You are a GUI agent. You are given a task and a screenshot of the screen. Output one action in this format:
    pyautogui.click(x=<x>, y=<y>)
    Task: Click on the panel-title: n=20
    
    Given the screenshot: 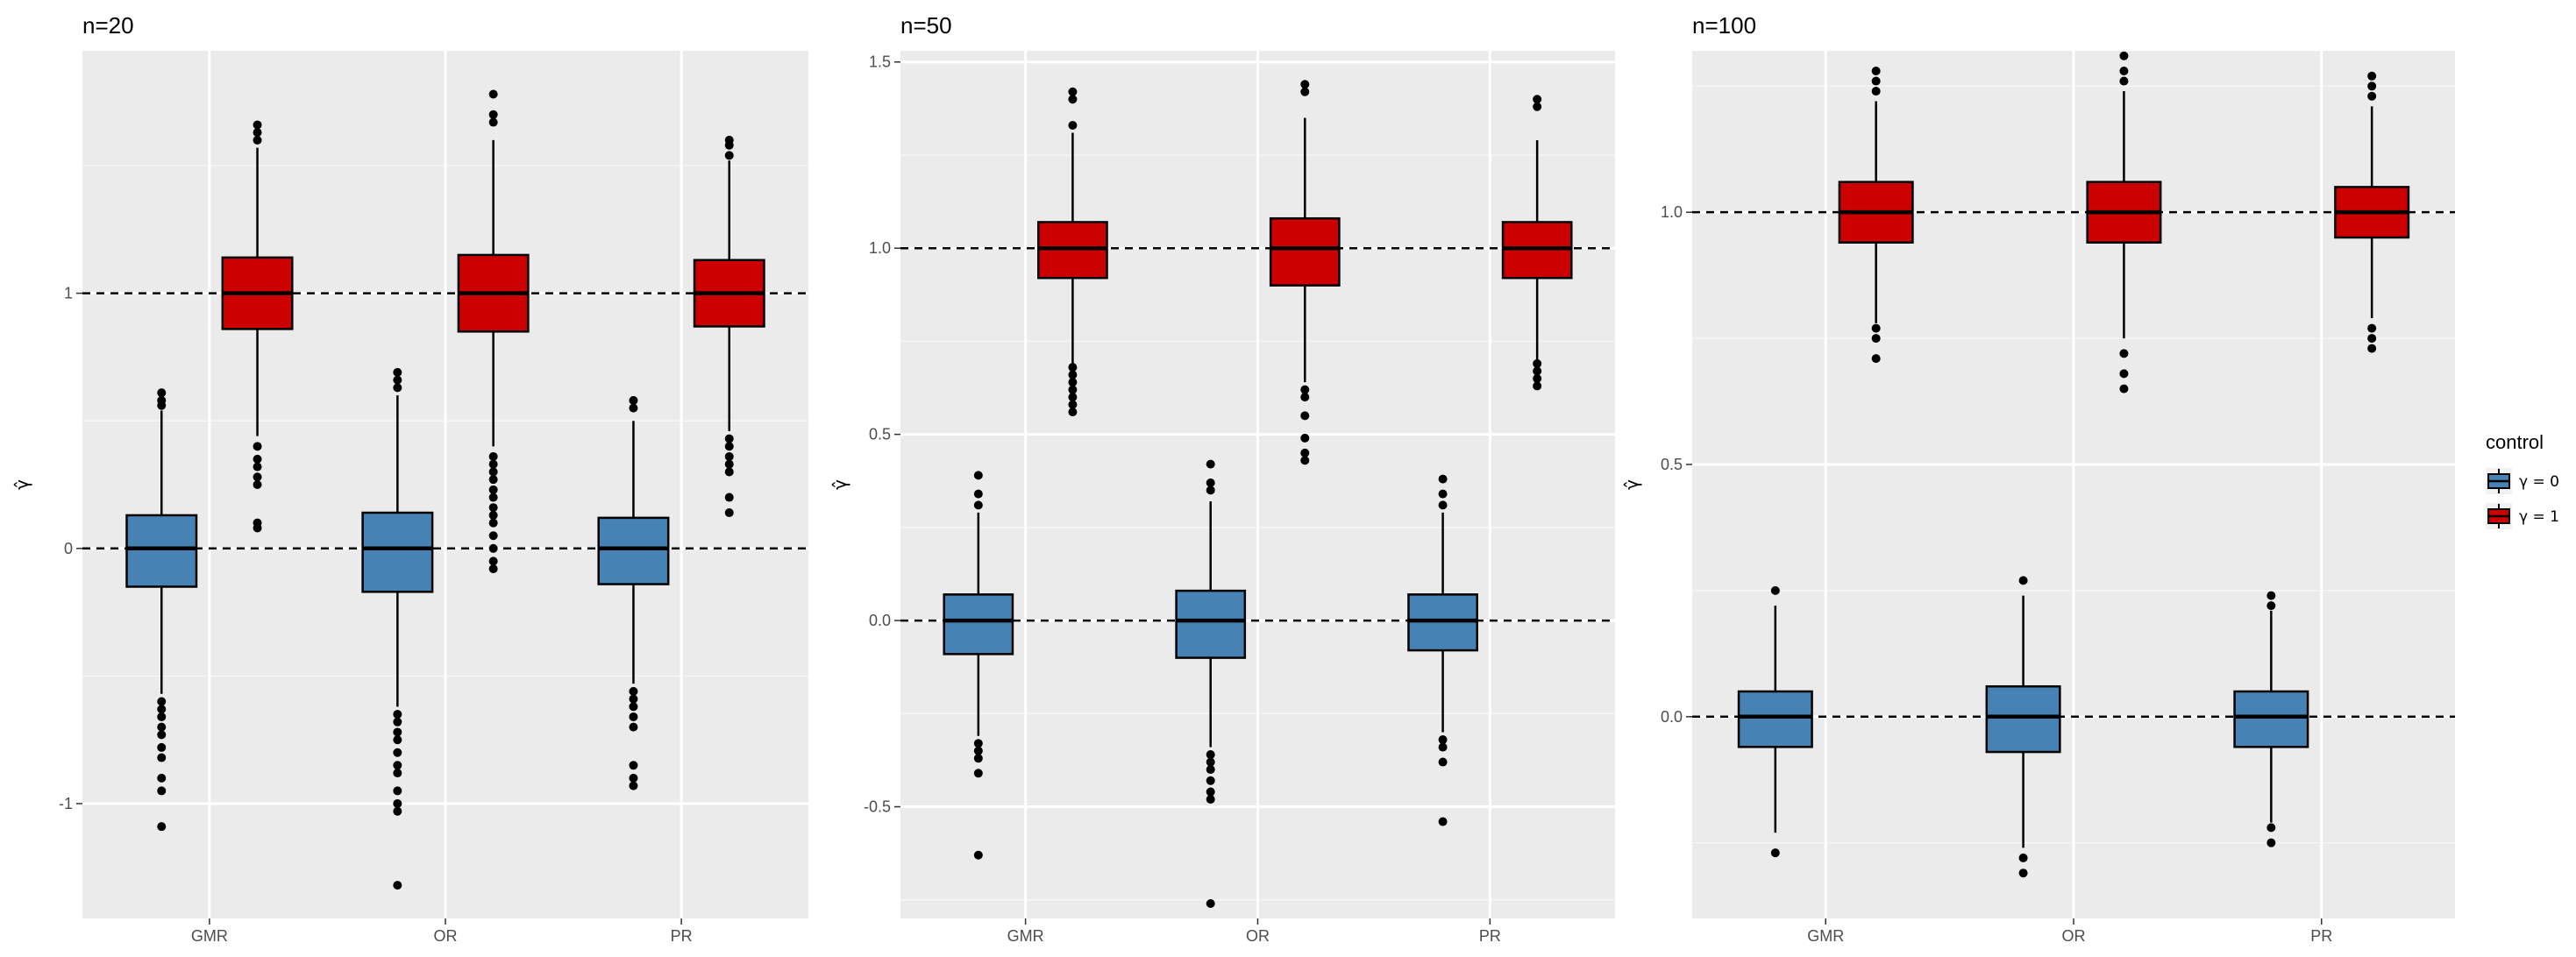 What is the action you would take?
    pyautogui.click(x=108, y=25)
    